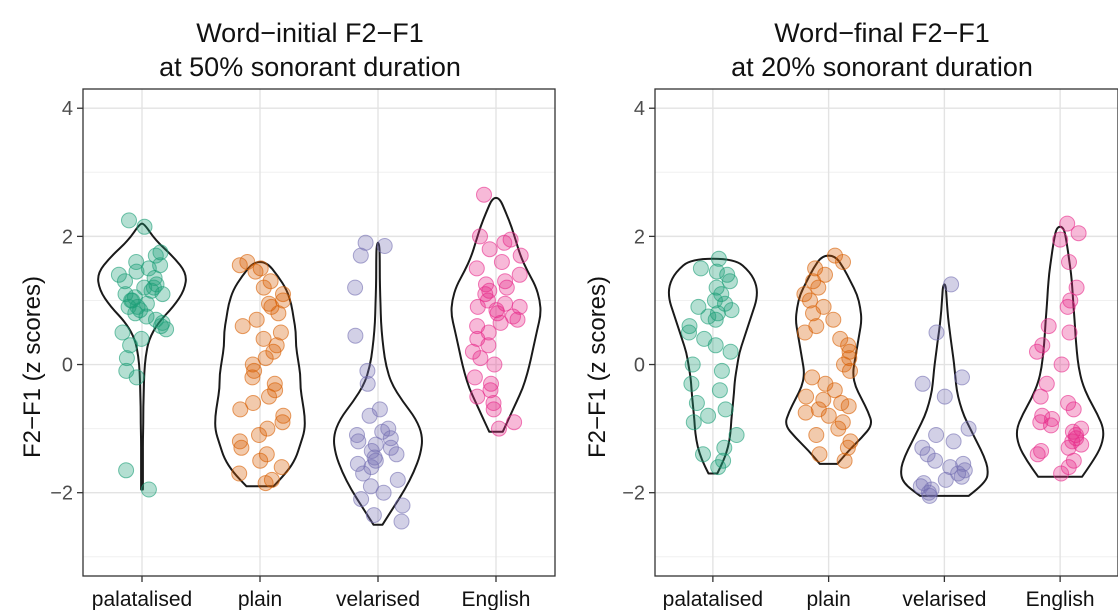 Image resolution: width=1118 pixels, height=610 pixels. I want to click on panel-title-line1: Word−final F2−F1, so click(882, 33).